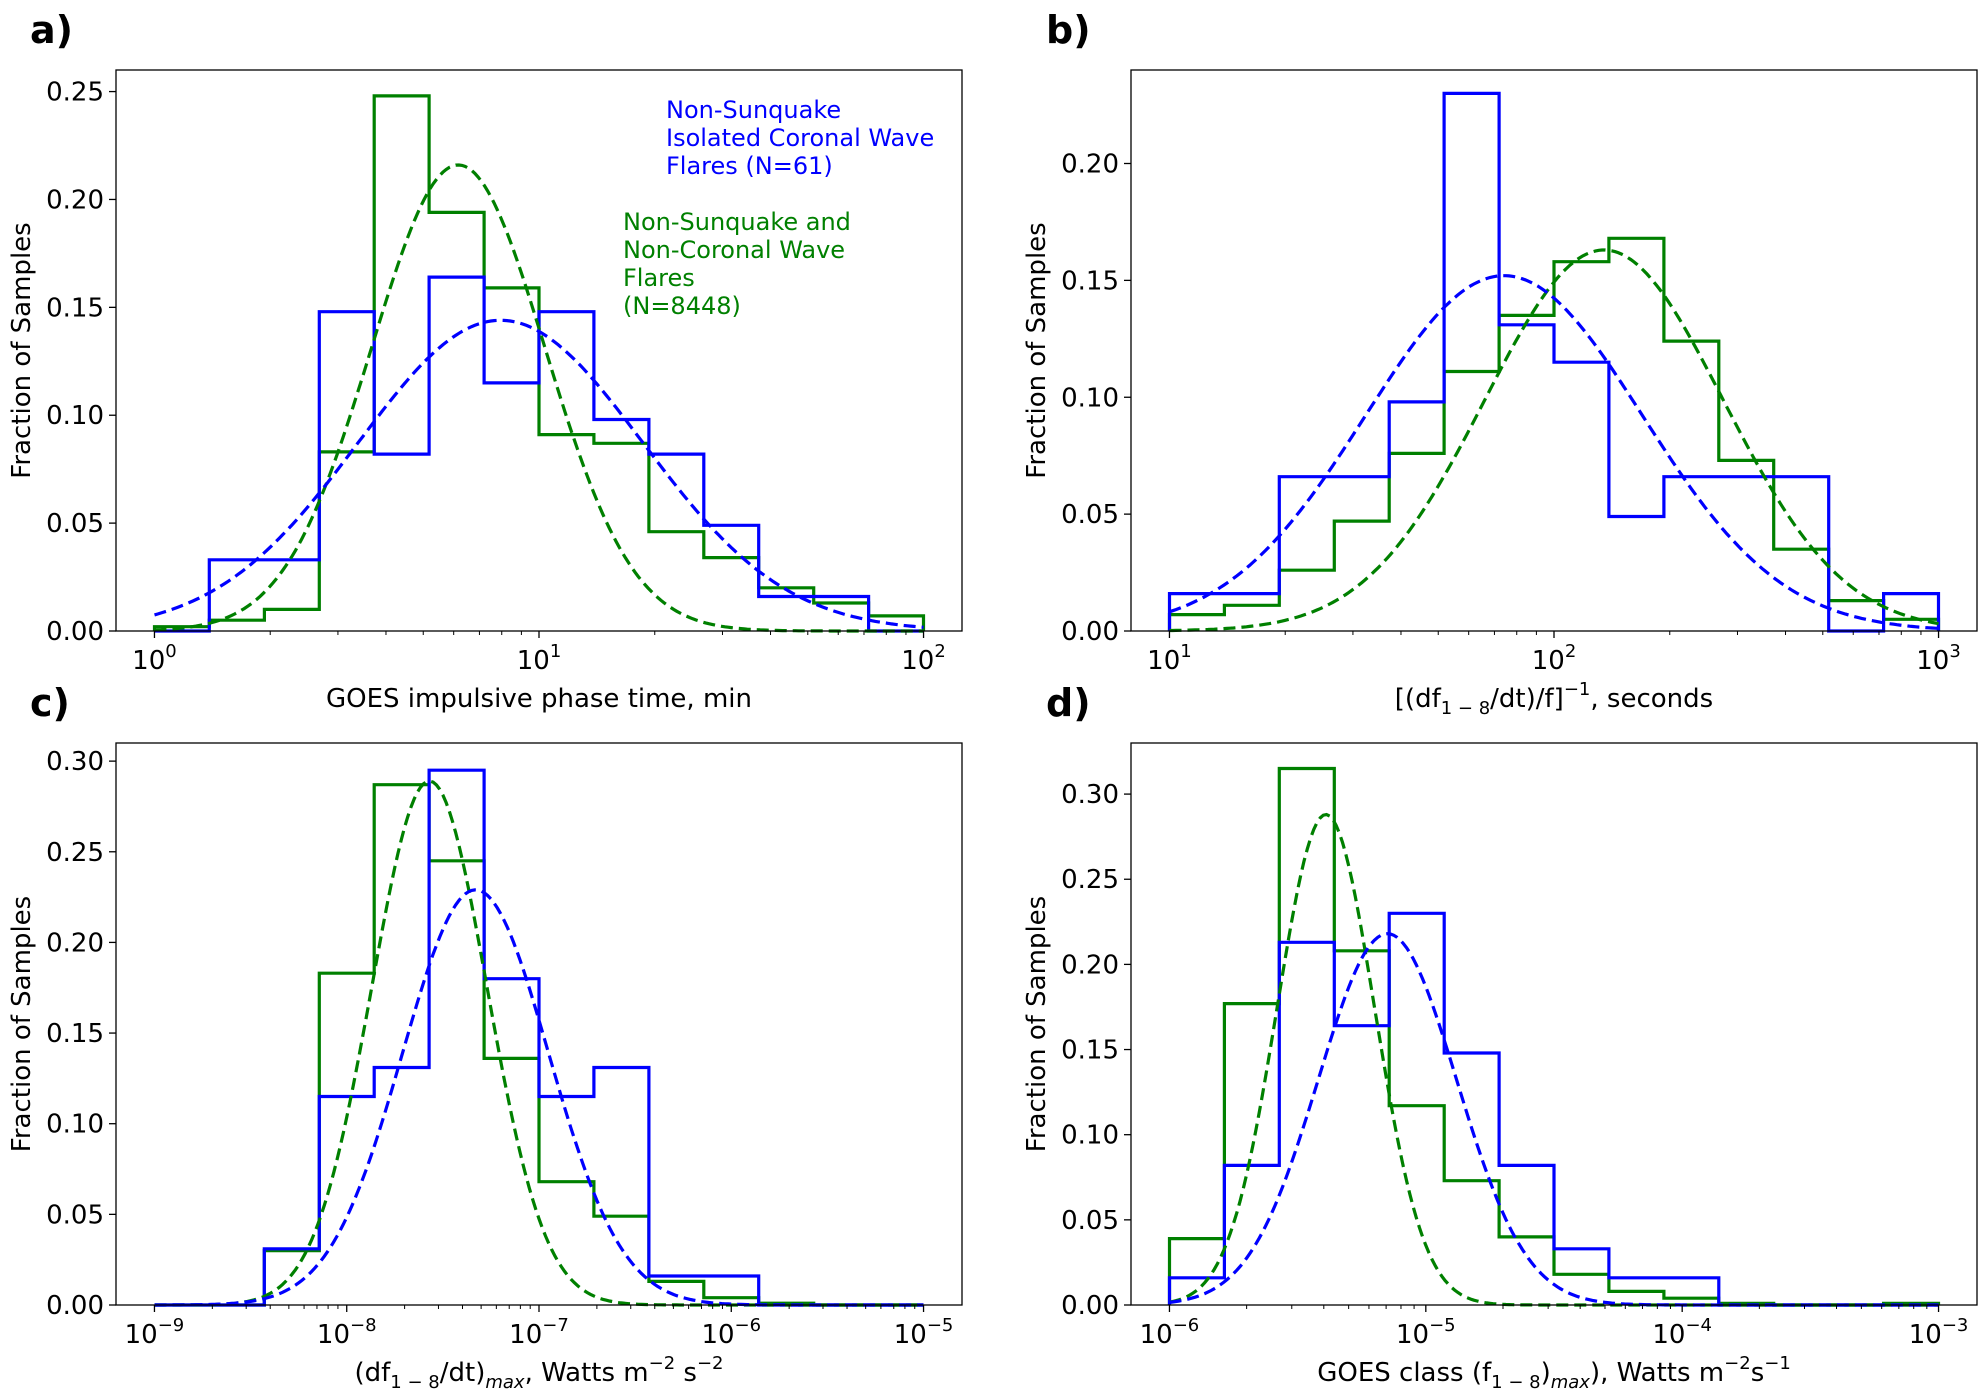  I want to click on panel-a-xtick-label: 10⁰, so click(154, 658).